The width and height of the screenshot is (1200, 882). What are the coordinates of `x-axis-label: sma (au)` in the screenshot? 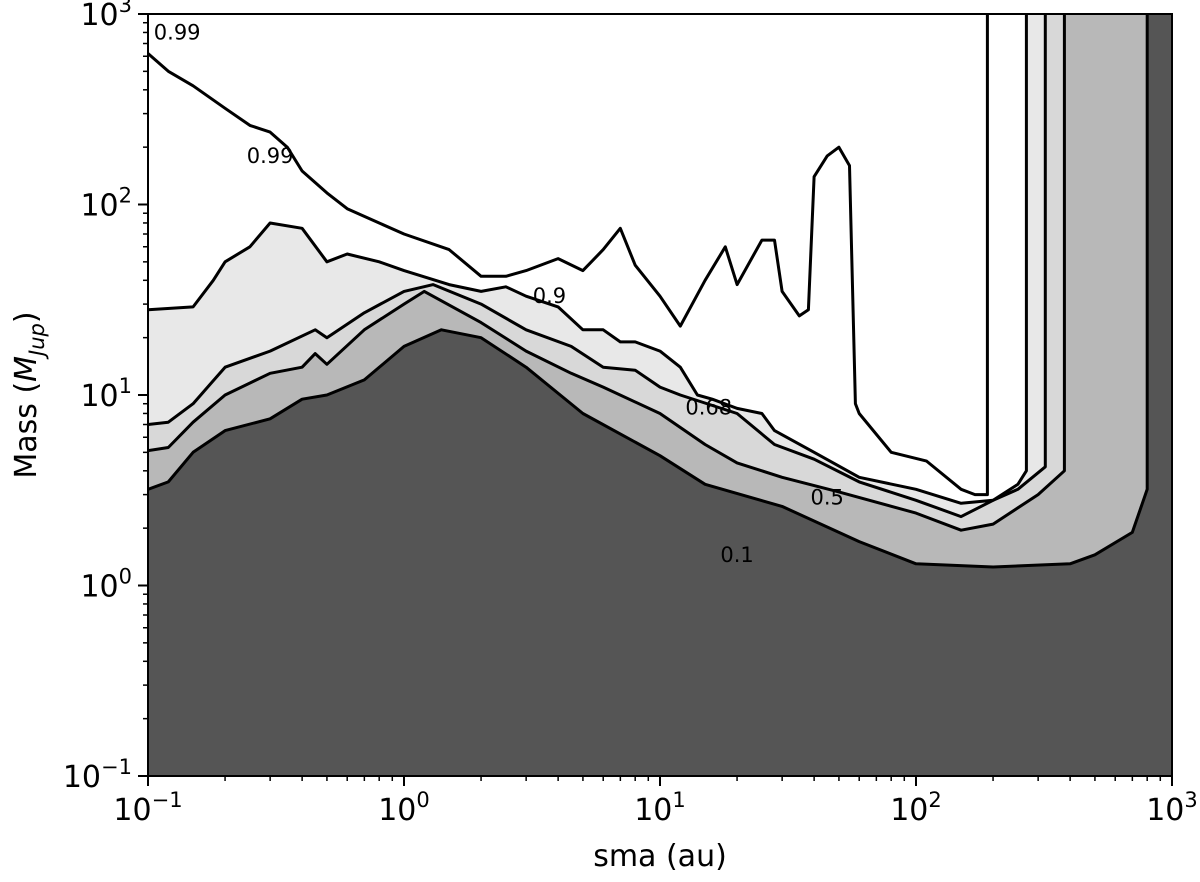 It's located at (660, 856).